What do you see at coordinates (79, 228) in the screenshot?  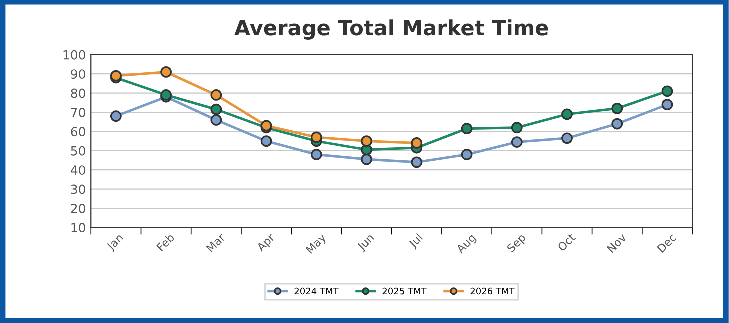 I see `y-tick-label: 10` at bounding box center [79, 228].